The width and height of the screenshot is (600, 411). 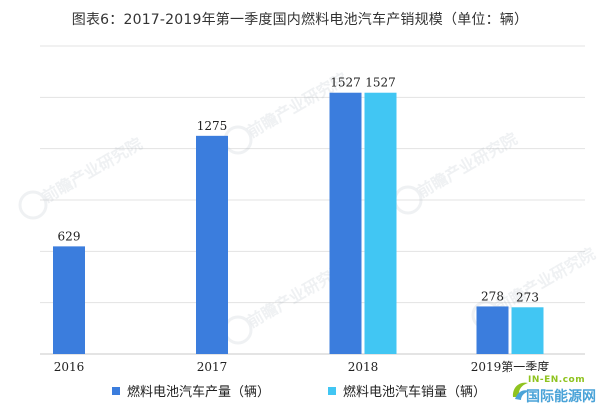 I want to click on legend: 燃料电池汽车产量（辆） 燃料电池汽车销量（辆）, so click(x=299, y=390).